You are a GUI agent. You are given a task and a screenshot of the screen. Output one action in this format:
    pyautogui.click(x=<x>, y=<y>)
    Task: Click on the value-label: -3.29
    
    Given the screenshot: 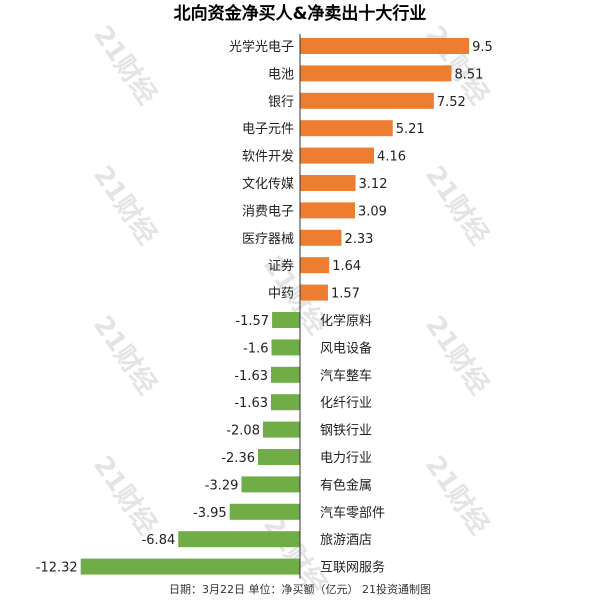 What is the action you would take?
    pyautogui.click(x=222, y=485)
    